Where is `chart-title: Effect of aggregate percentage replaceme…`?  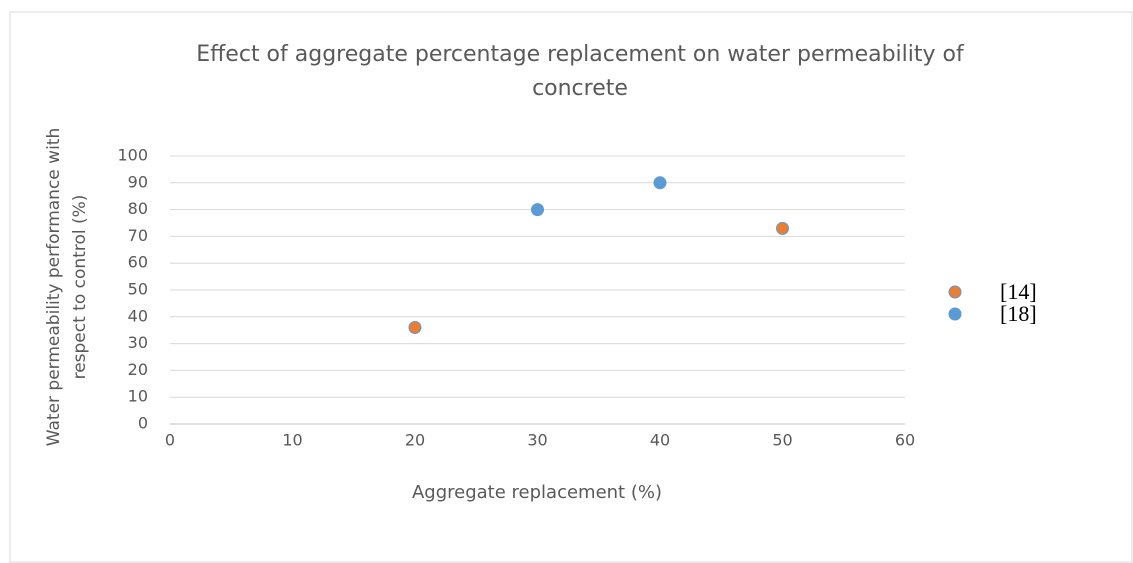
chart-title: Effect of aggregate percentage replaceme… is located at coordinates (580, 71).